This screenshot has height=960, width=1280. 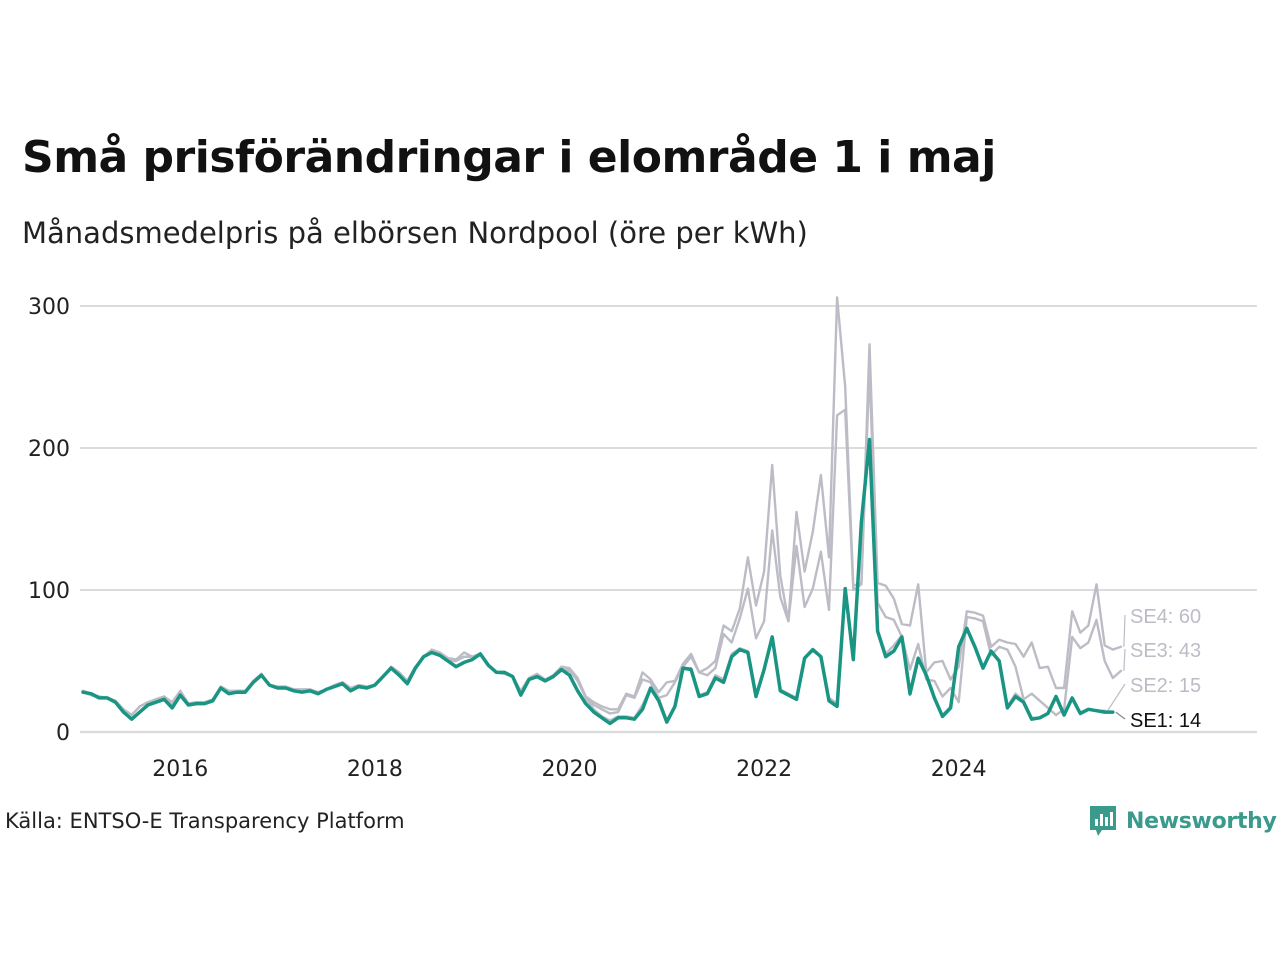 I want to click on brand-name: Newsworthy, so click(x=1201, y=821).